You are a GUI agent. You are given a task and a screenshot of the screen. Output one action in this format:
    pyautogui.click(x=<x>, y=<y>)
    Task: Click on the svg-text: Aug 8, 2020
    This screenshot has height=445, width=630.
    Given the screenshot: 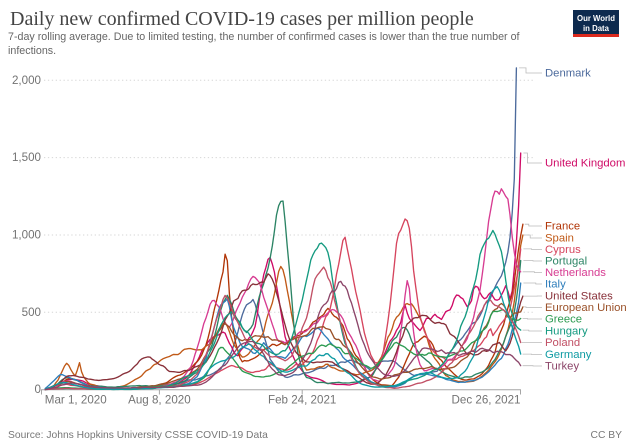 What is the action you would take?
    pyautogui.click(x=159, y=400)
    